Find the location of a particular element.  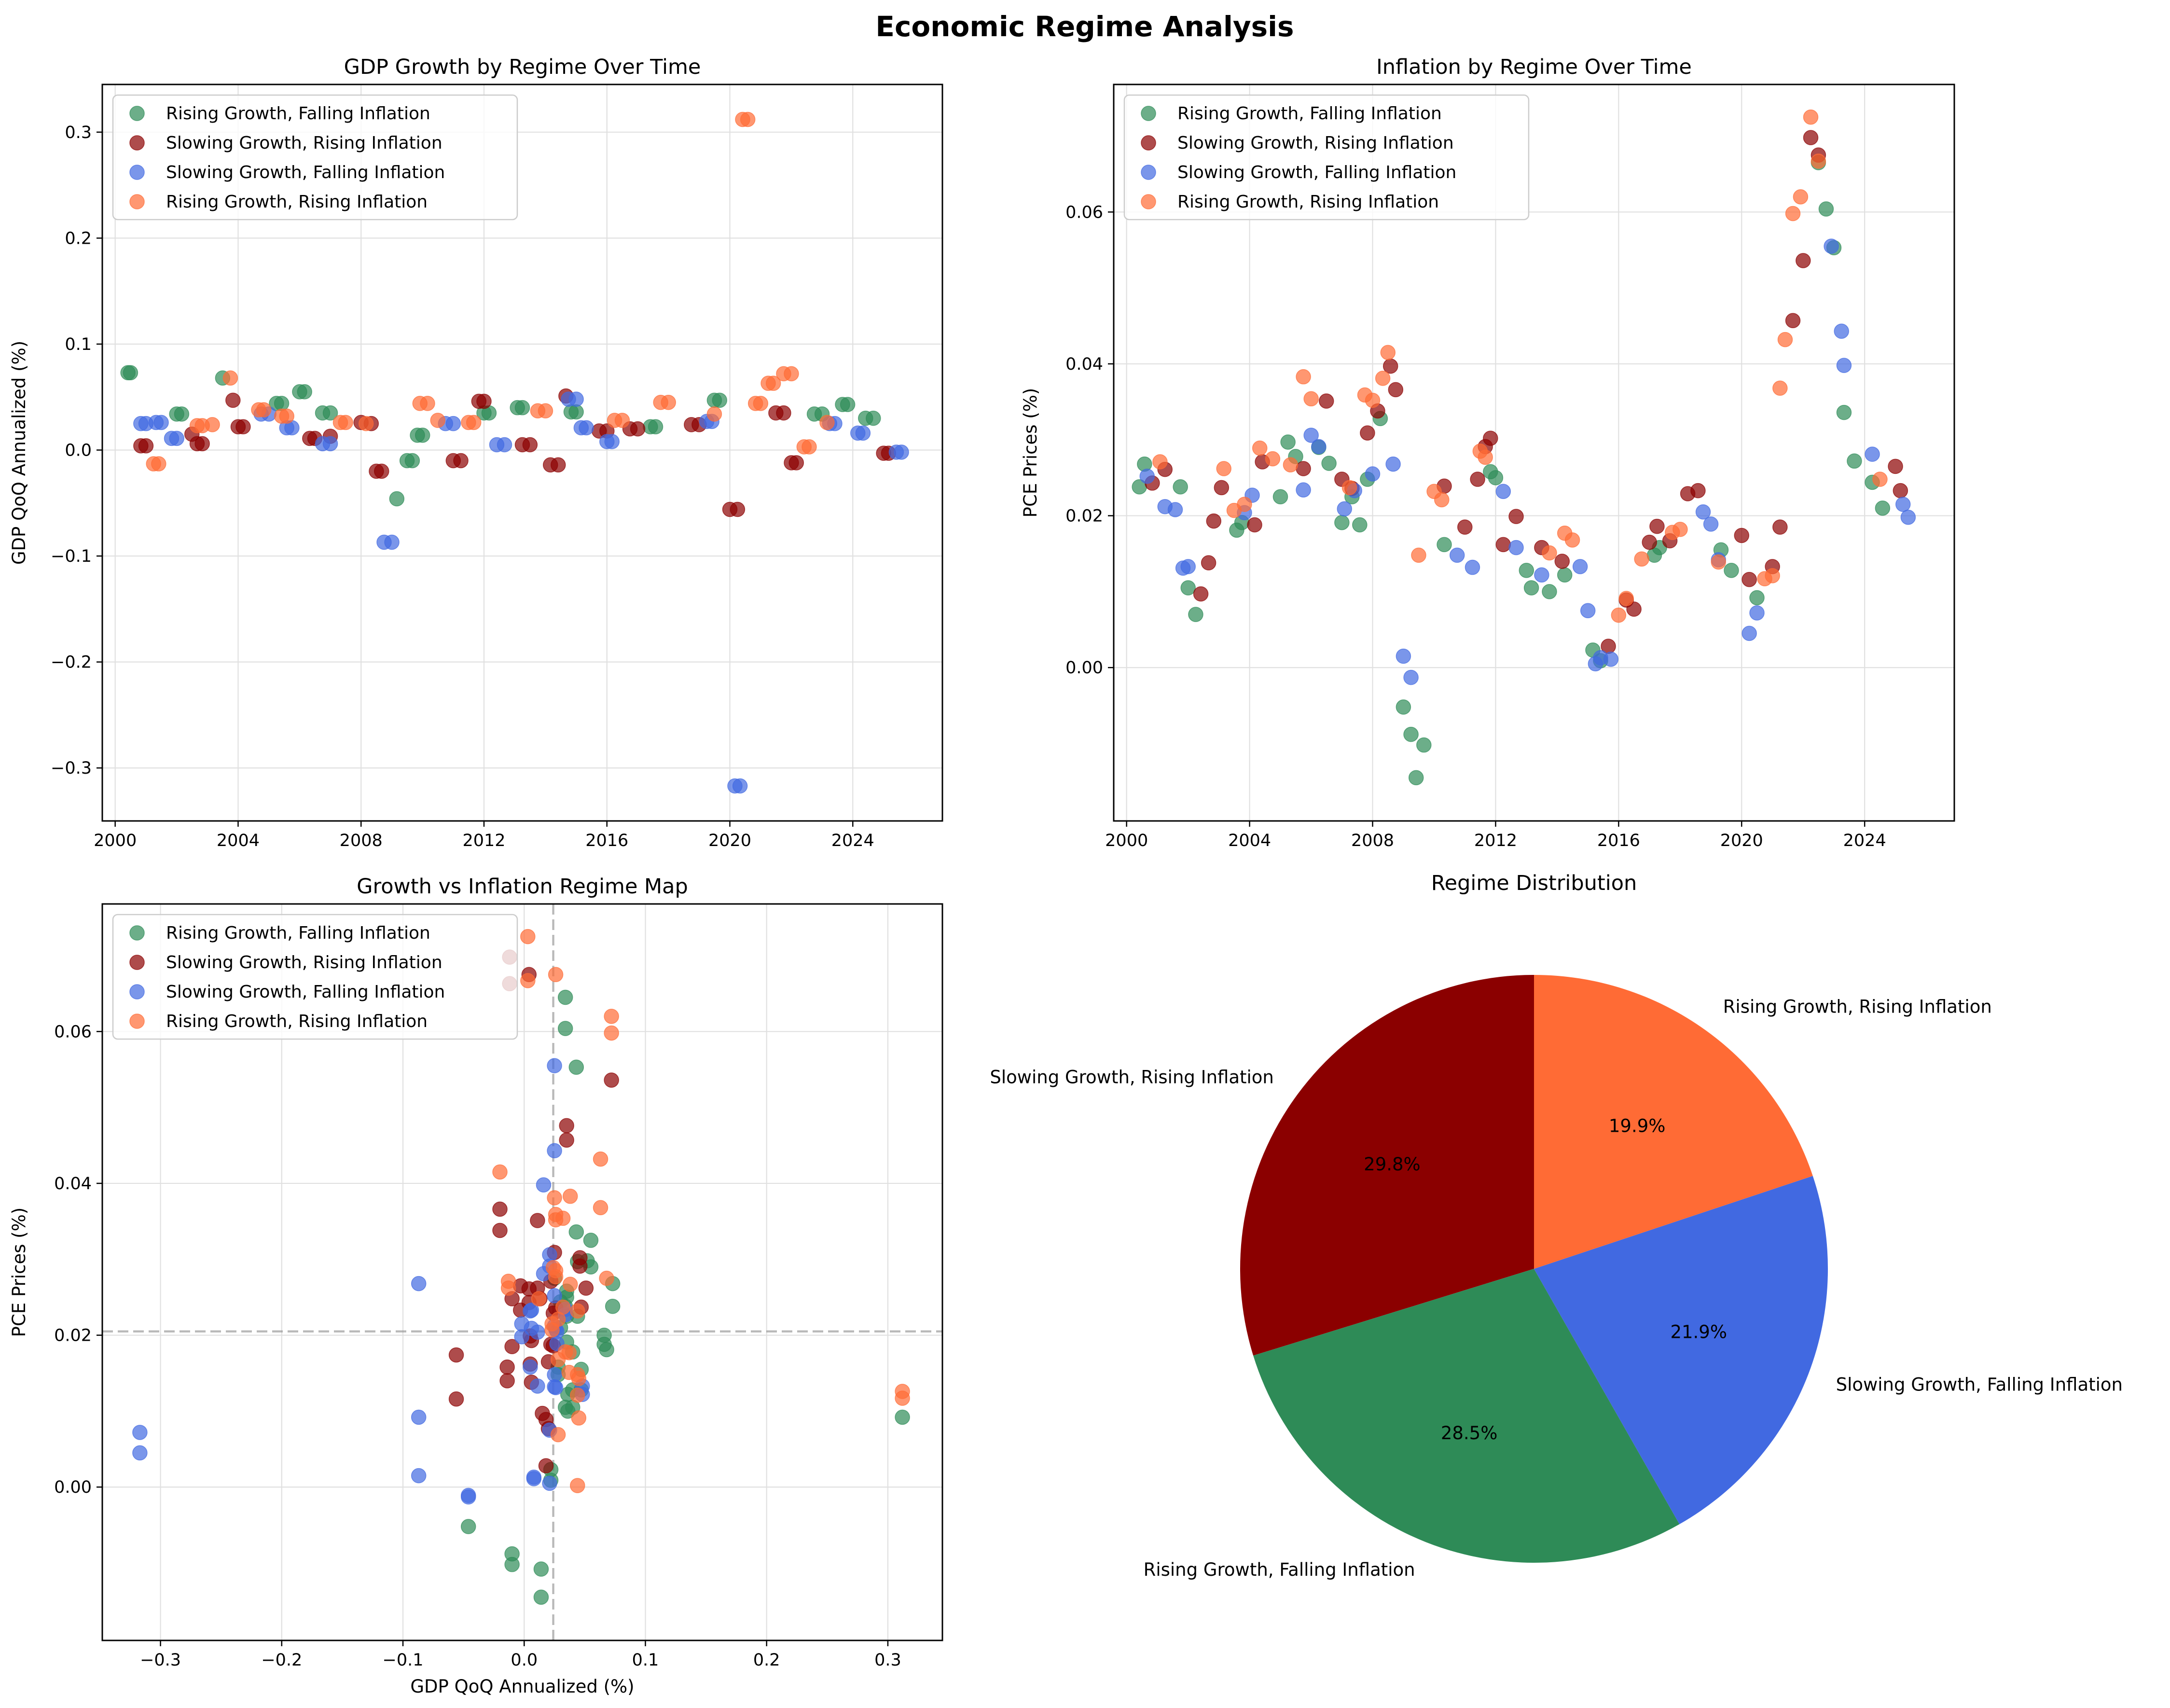

y-tick-label: −0.2 is located at coordinates (71, 662).